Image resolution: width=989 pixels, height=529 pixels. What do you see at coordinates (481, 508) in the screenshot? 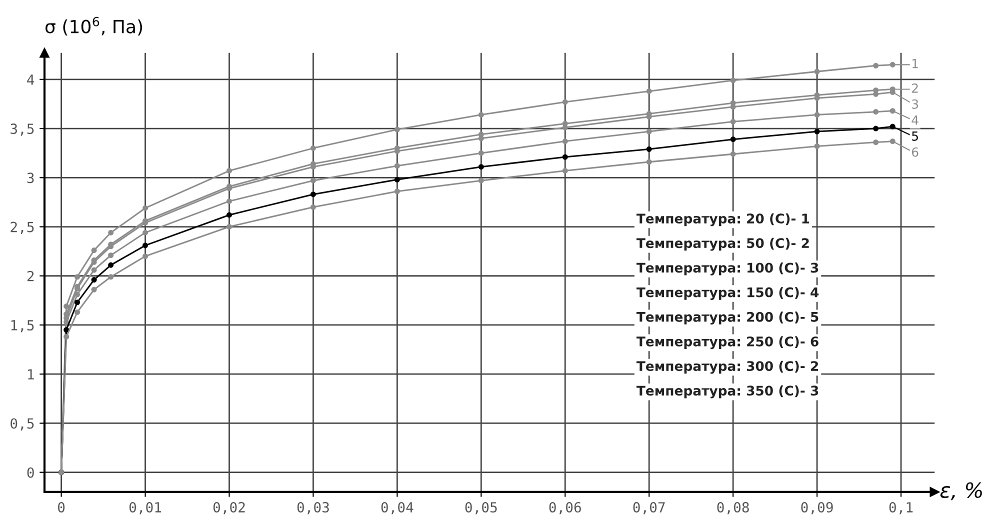
I see `x-tick-label: 0,05` at bounding box center [481, 508].